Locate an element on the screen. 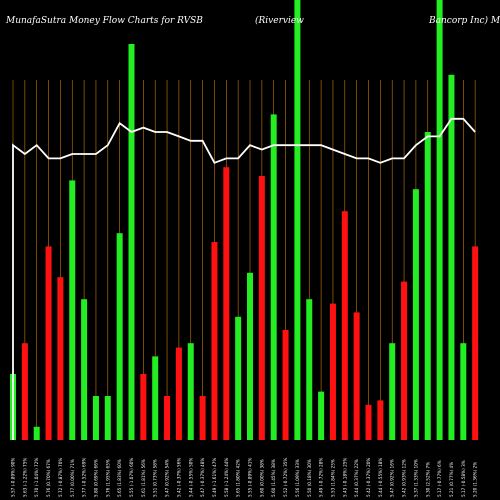 The image size is (500, 500). chart-company-tail: Bancorp Inc) Munaf is located at coordinates (464, 20).